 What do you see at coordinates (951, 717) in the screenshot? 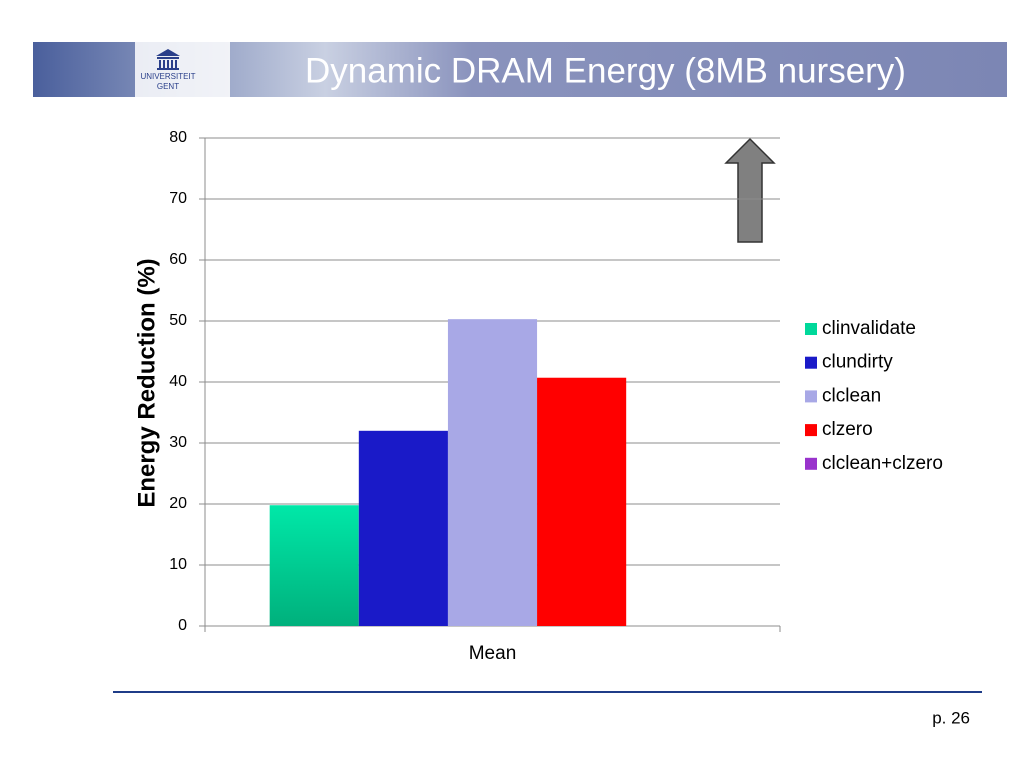
I see `page-number: p. 26` at bounding box center [951, 717].